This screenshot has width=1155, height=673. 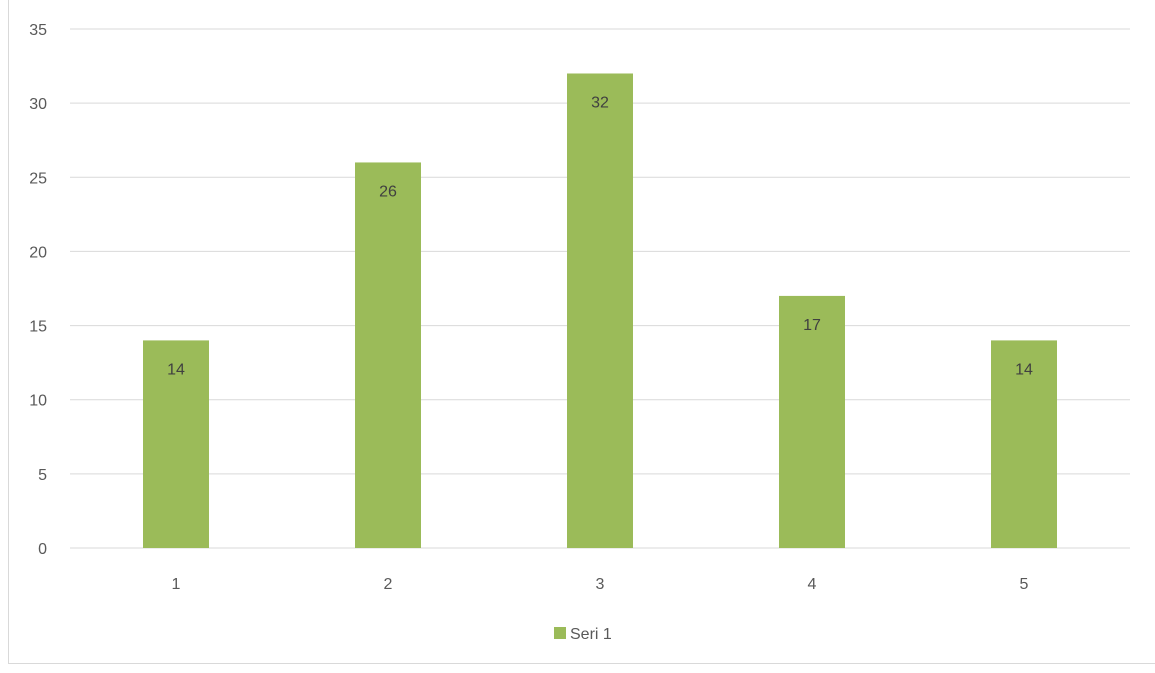 What do you see at coordinates (812, 325) in the screenshot?
I see `data-label-4: 17` at bounding box center [812, 325].